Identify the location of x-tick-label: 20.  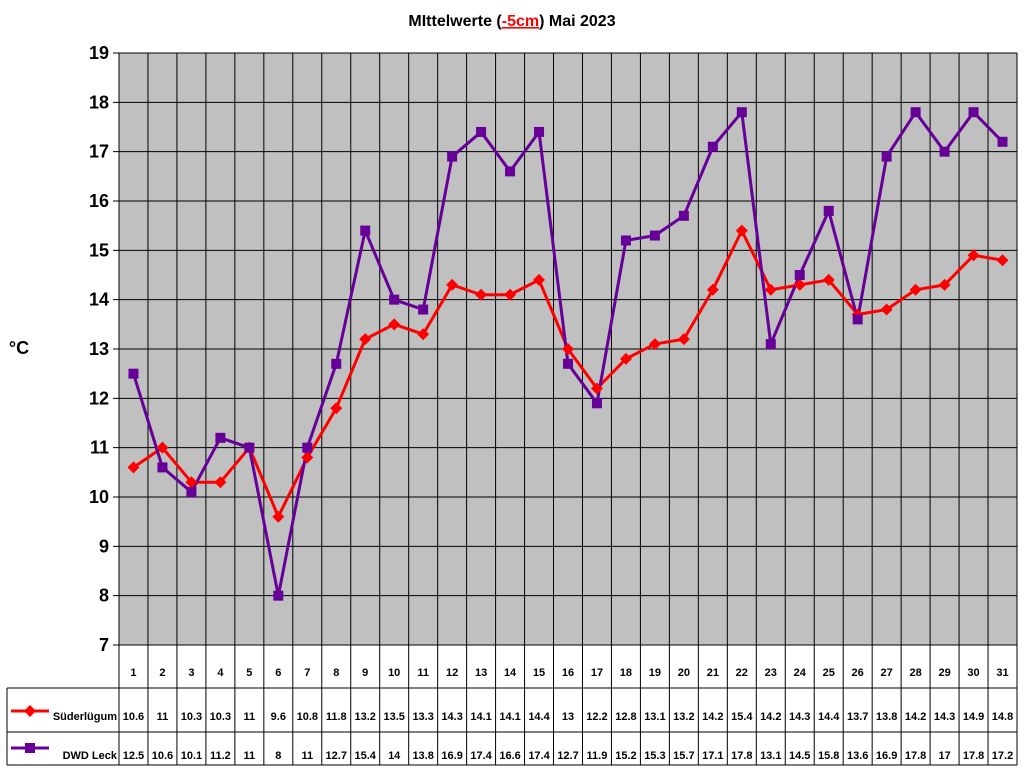
(684, 673).